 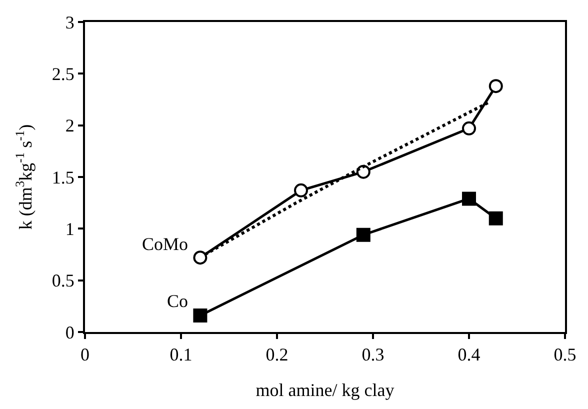 What do you see at coordinates (69, 126) in the screenshot?
I see `y-tick-label: 2` at bounding box center [69, 126].